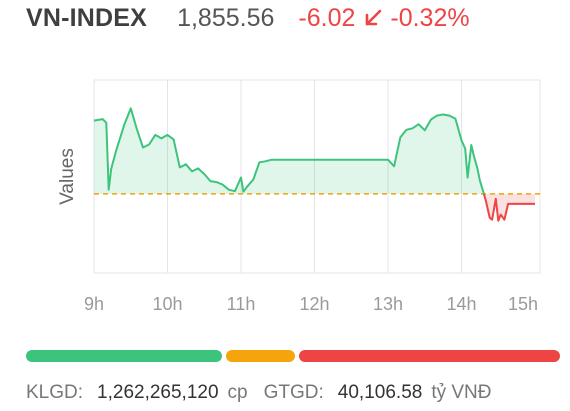 The image size is (570, 411). What do you see at coordinates (87, 18) in the screenshot?
I see `index-name: VN-INDEX` at bounding box center [87, 18].